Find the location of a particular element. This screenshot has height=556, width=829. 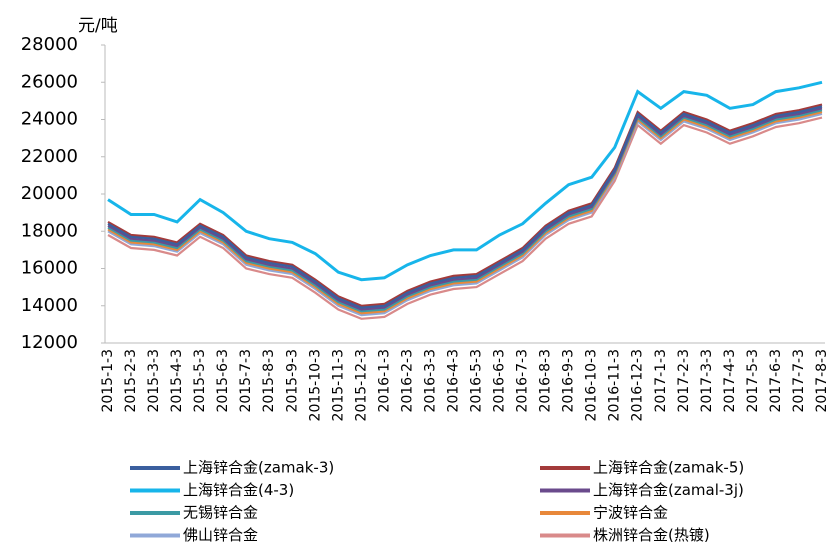

y-tick-label: 26000 is located at coordinates (49, 81).